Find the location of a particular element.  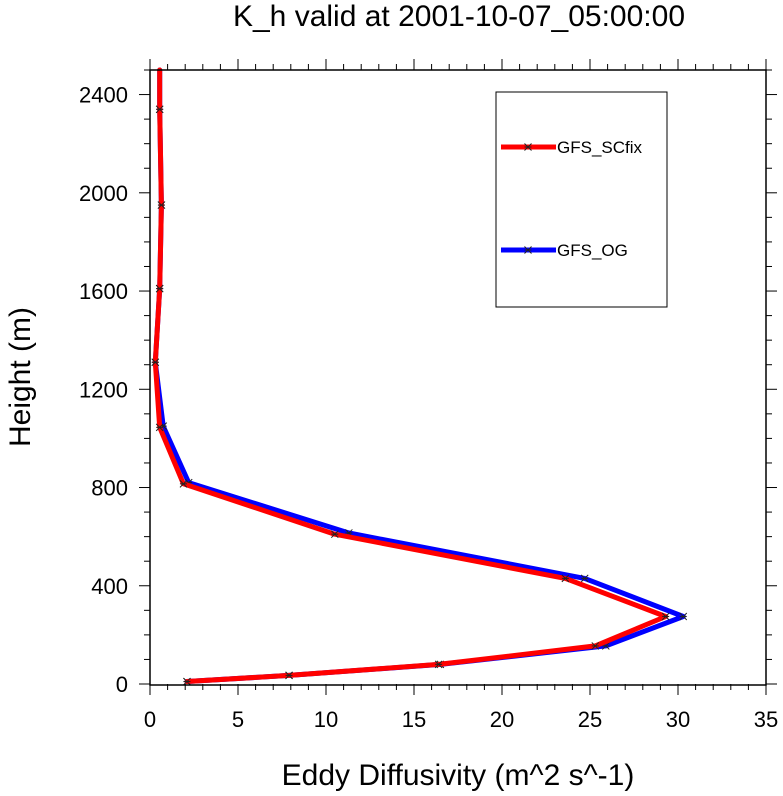

legend: GFS_SCfix GFS_OG is located at coordinates (581, 199).